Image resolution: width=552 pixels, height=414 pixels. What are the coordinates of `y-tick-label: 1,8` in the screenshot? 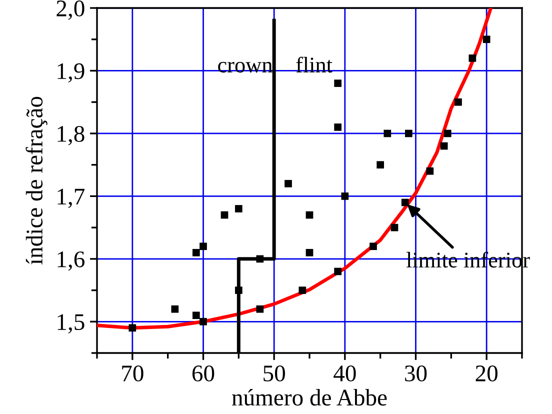 It's located at (71, 136).